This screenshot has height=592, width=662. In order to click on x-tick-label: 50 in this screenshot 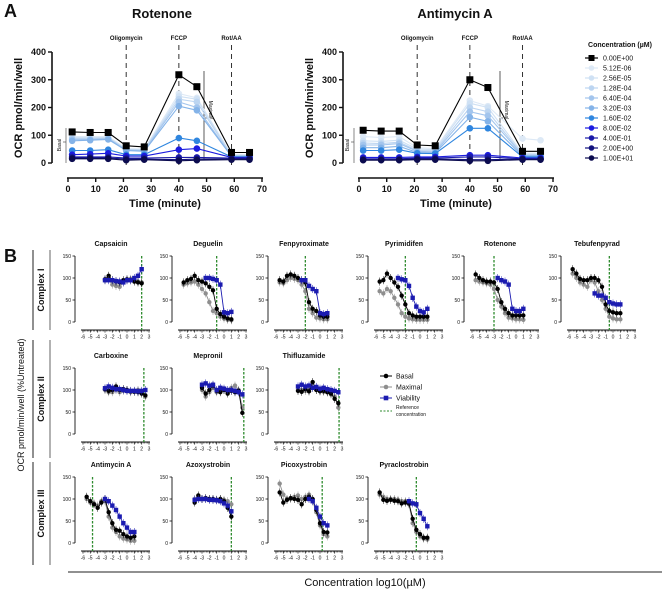, I will do `click(207, 189)`.